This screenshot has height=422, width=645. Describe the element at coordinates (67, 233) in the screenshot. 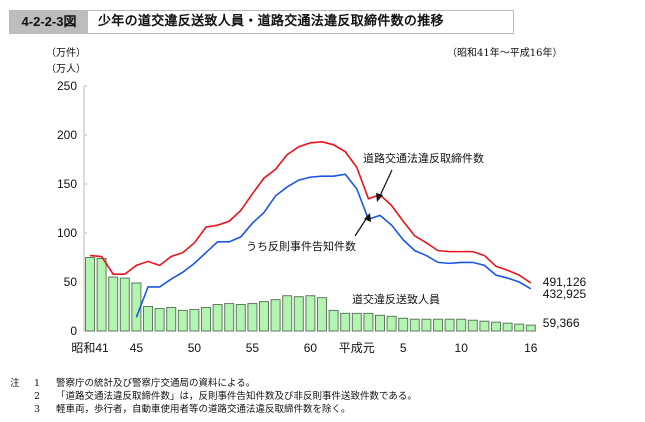

I see `y-tick-label: 100` at that location.